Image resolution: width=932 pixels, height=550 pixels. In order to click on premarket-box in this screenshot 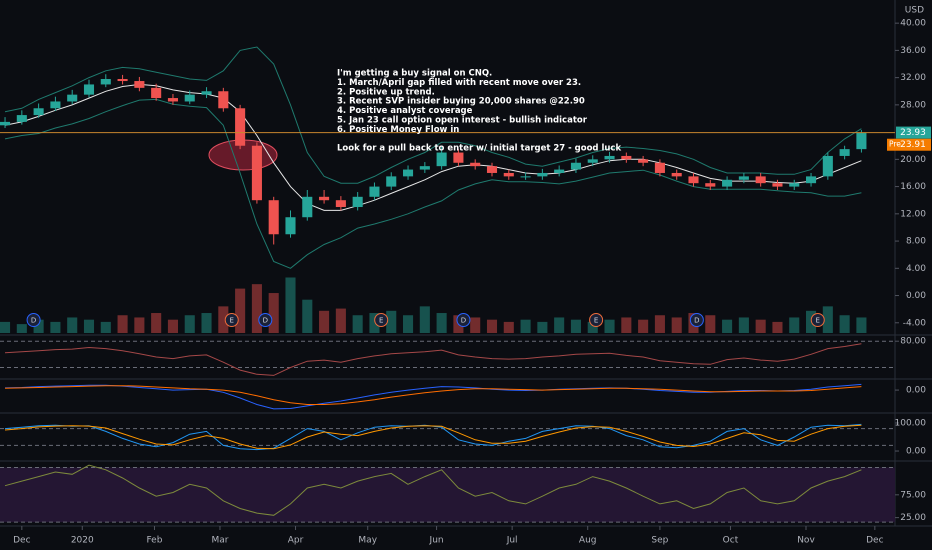, I will do `click(909, 144)`.